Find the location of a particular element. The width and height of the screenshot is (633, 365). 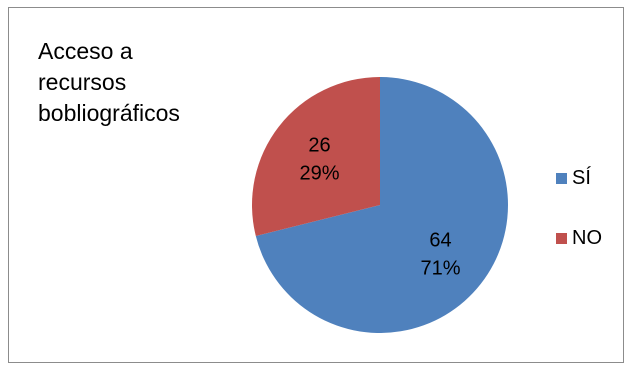

slice-no-percent-label: 29% is located at coordinates (319, 174).